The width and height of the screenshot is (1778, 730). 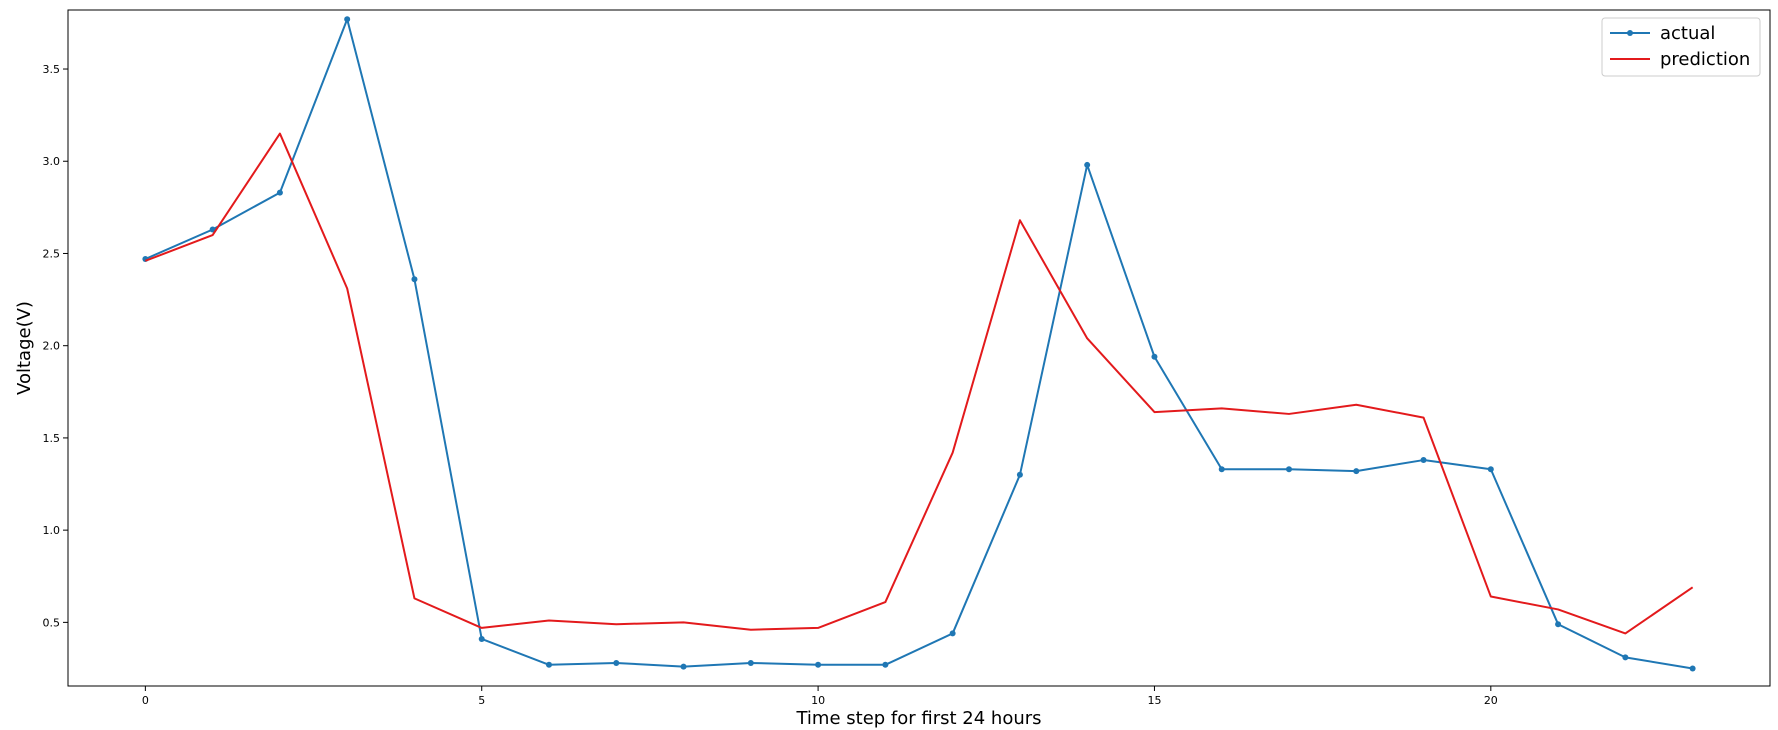 What do you see at coordinates (145, 700) in the screenshot?
I see `x-tick-label: 0` at bounding box center [145, 700].